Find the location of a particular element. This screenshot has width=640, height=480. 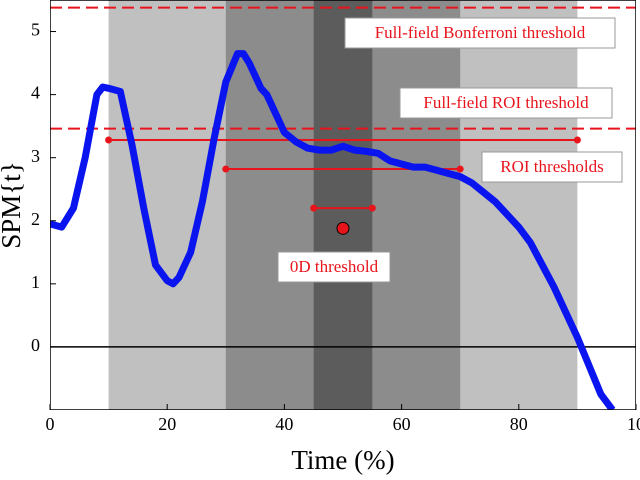

point-estimate is located at coordinates (343, 228).